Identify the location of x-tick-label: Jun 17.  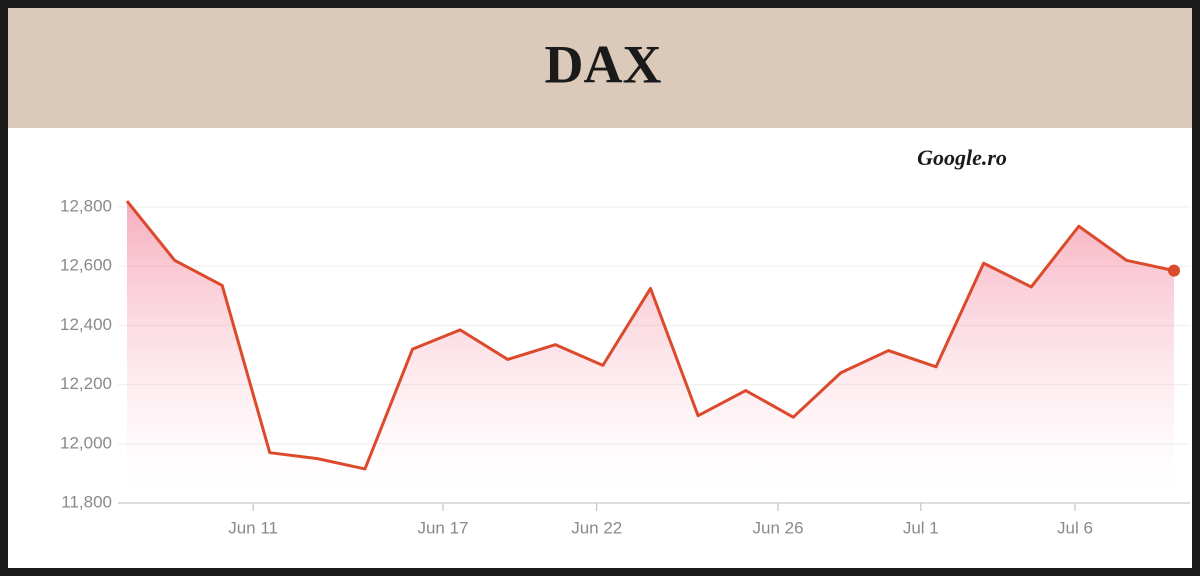
(442, 527).